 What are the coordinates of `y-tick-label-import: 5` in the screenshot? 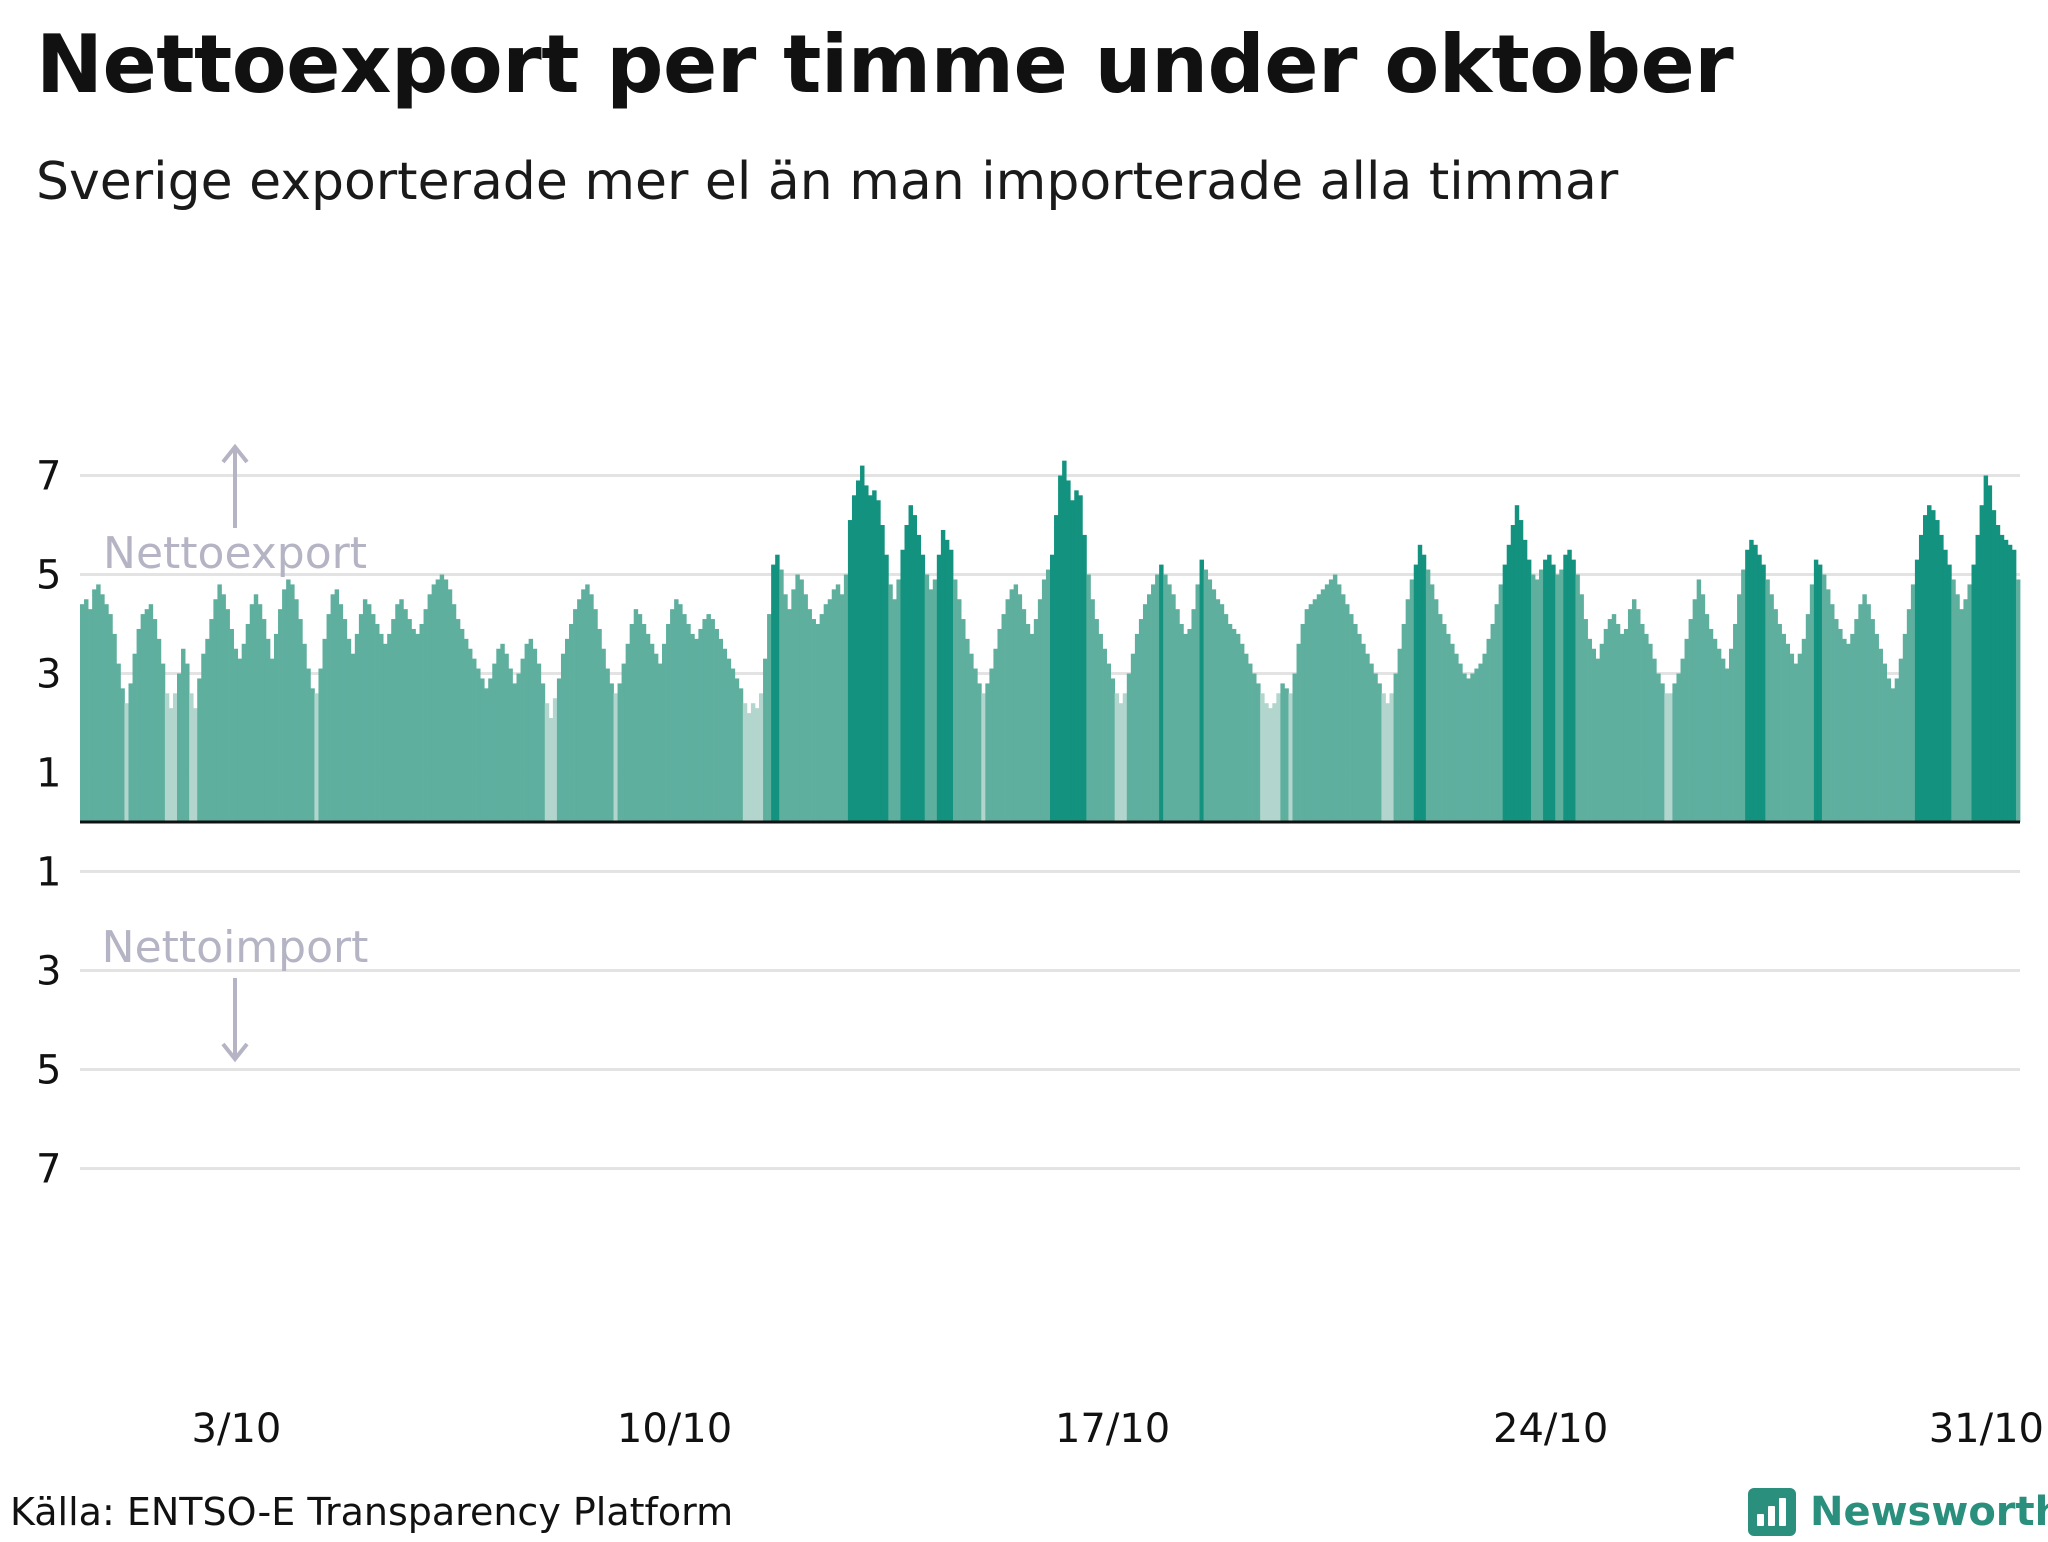 It's located at (48, 1071).